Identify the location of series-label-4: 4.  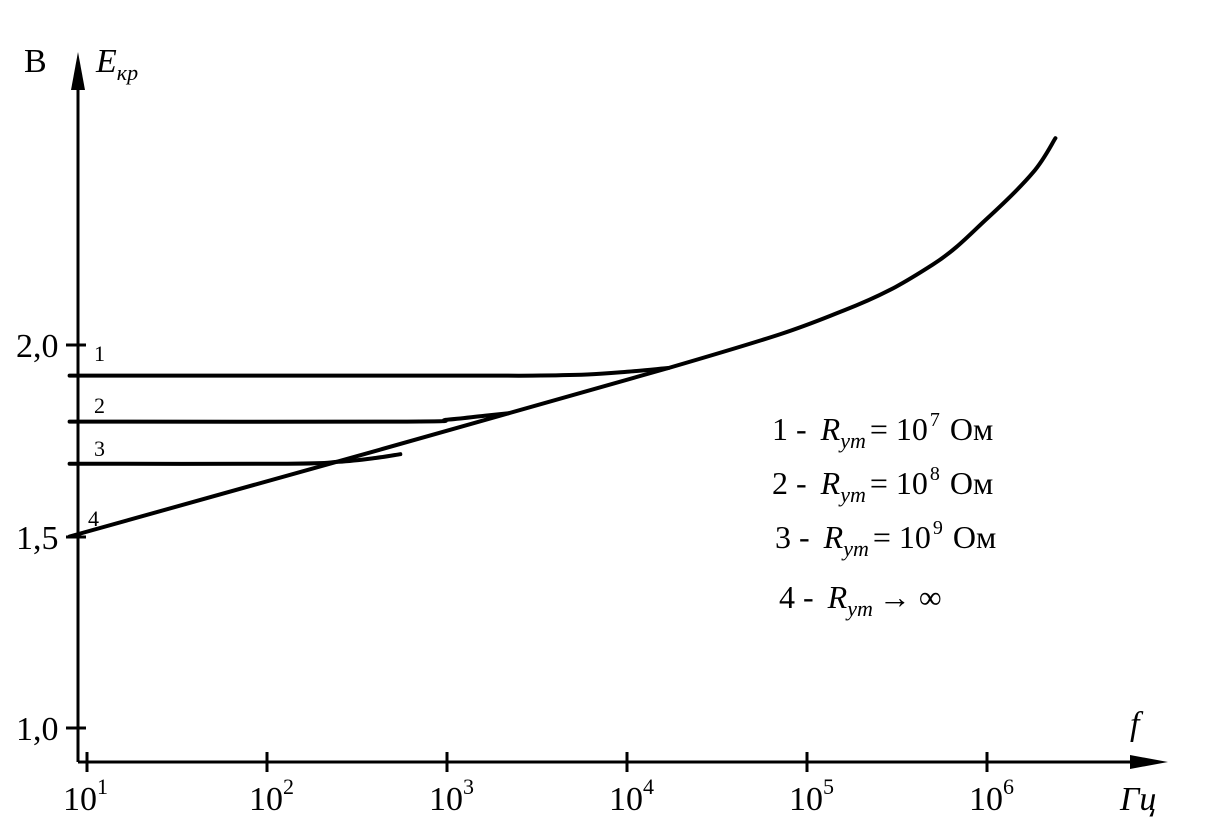
(93, 518).